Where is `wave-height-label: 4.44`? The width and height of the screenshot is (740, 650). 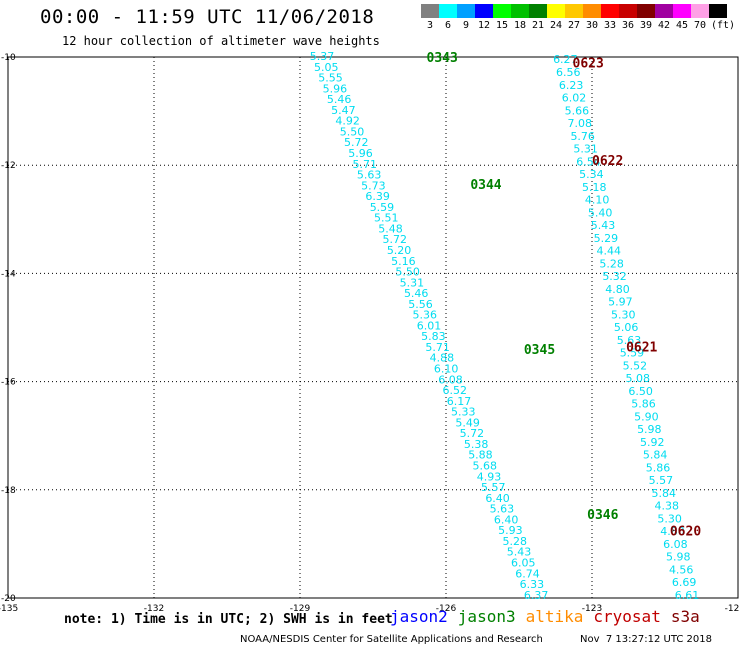
wave-height-label: 4.44 is located at coordinates (609, 251).